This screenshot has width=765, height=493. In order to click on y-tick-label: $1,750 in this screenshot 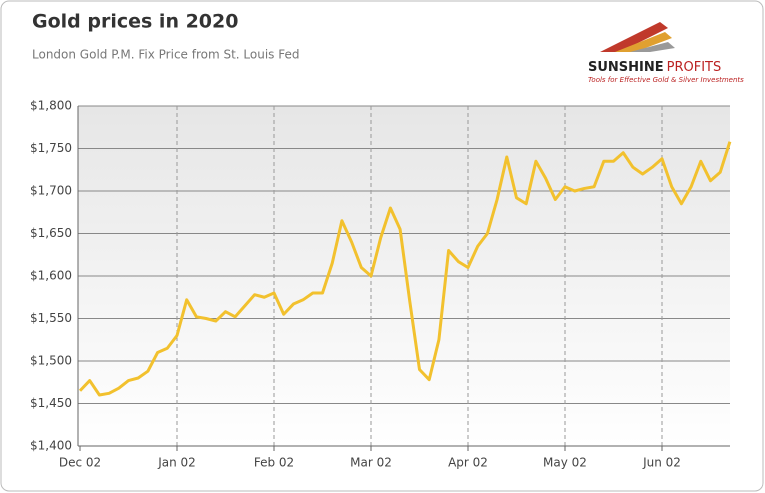, I will do `click(51, 148)`.